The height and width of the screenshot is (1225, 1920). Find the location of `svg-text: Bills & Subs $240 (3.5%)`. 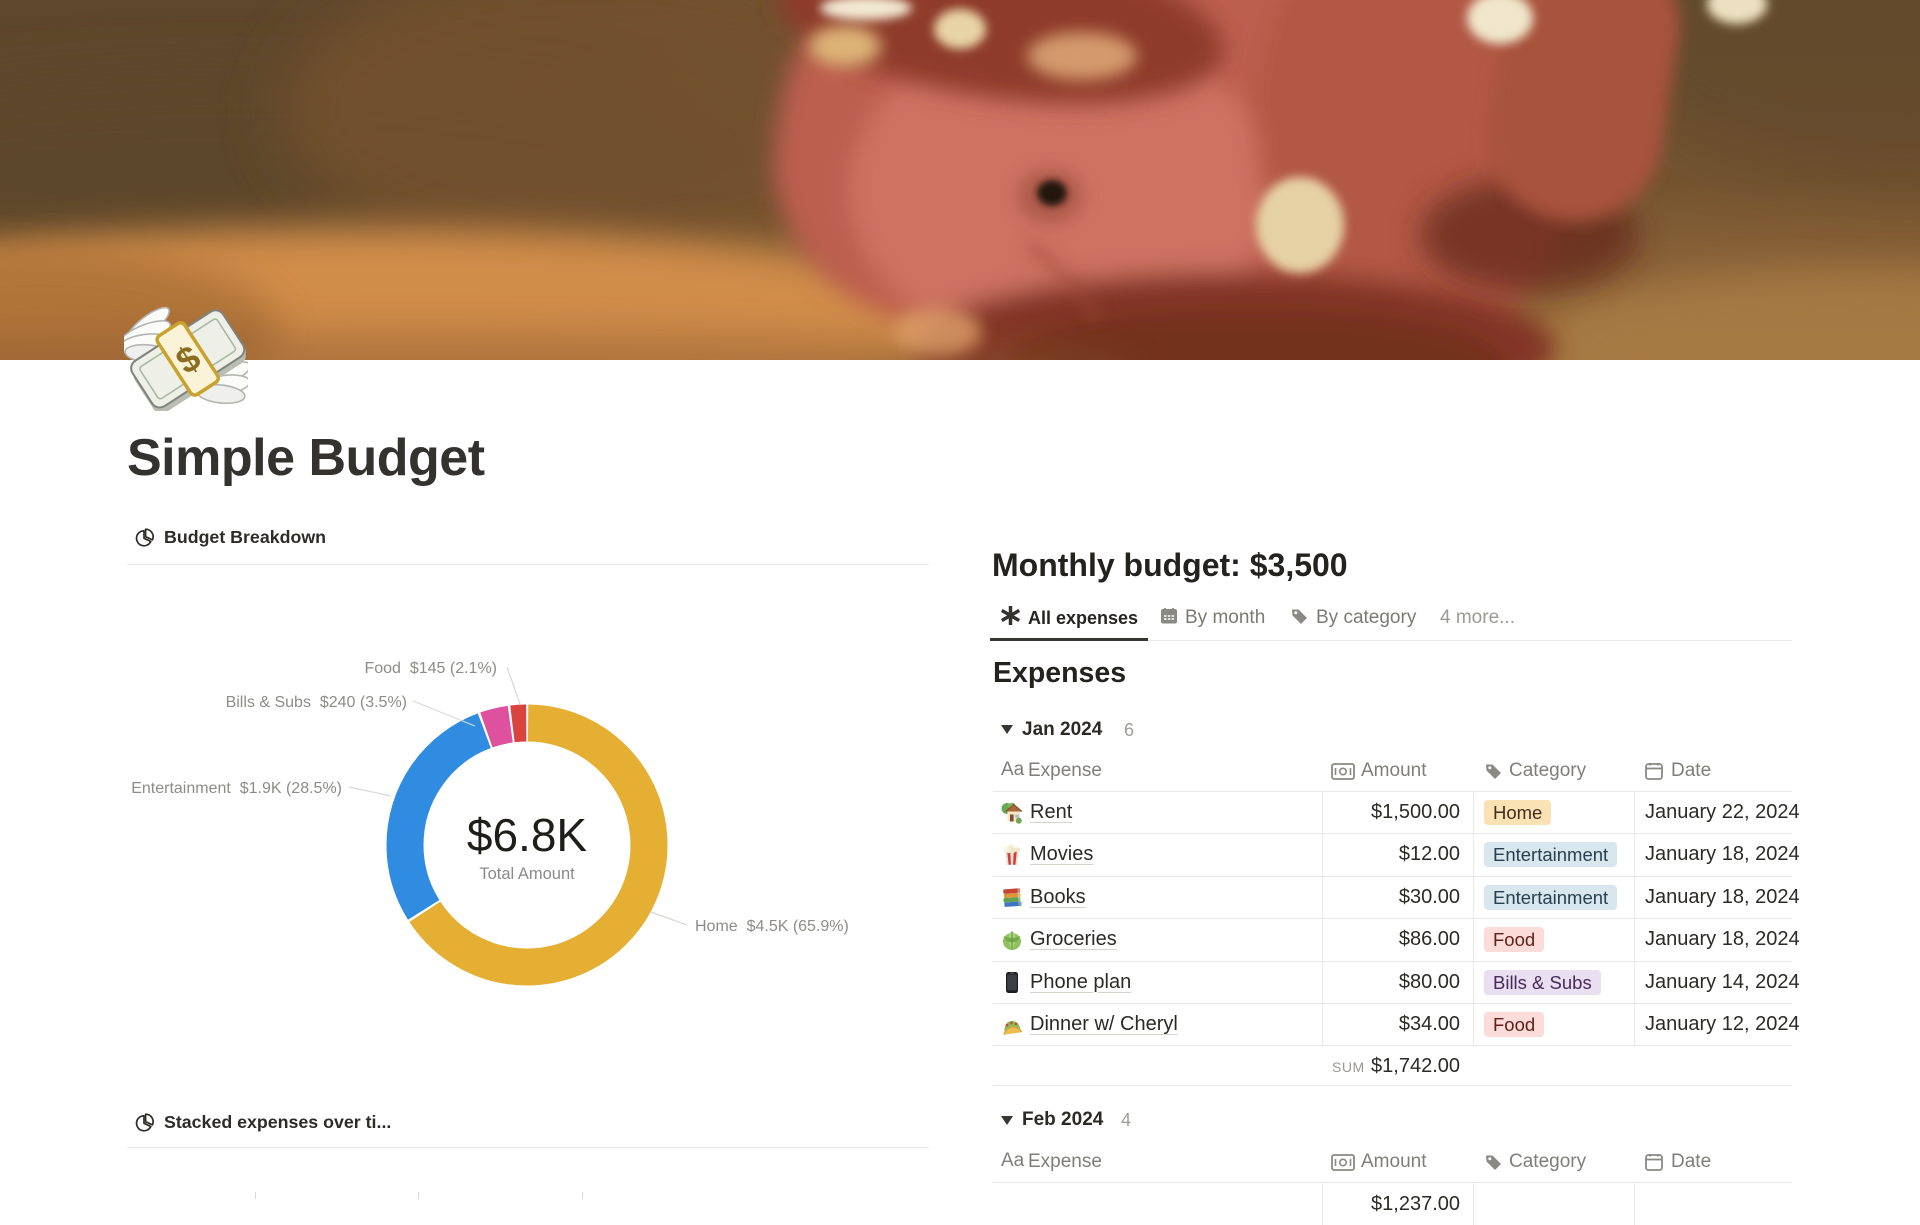

svg-text: Bills & Subs $240 (3.5%) is located at coordinates (316, 702).